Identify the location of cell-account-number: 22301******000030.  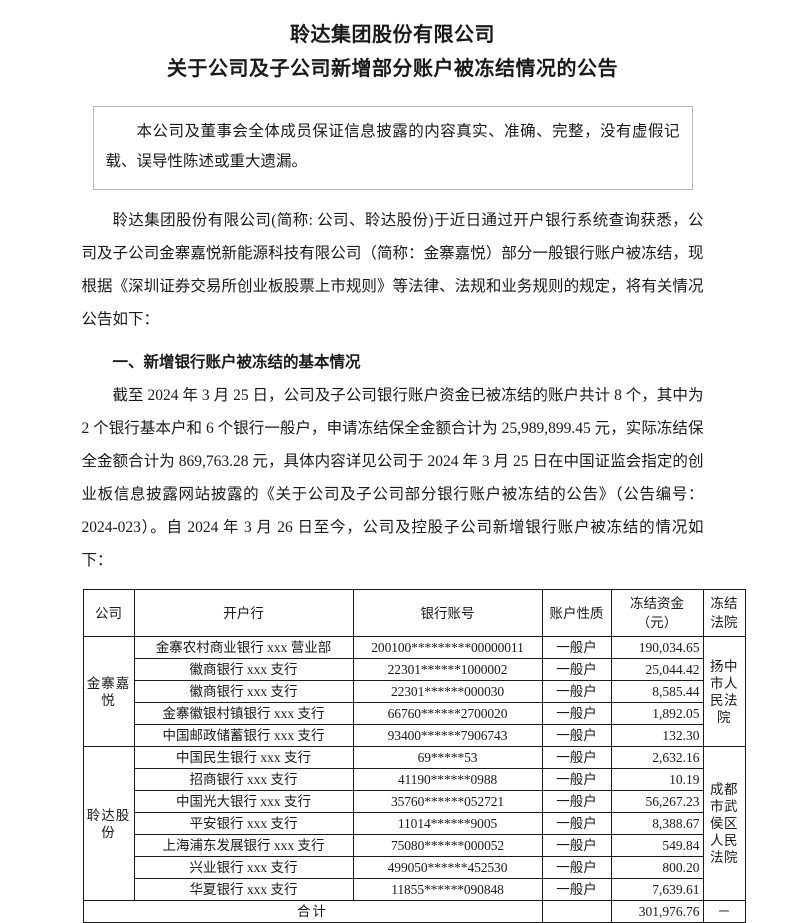
(447, 691).